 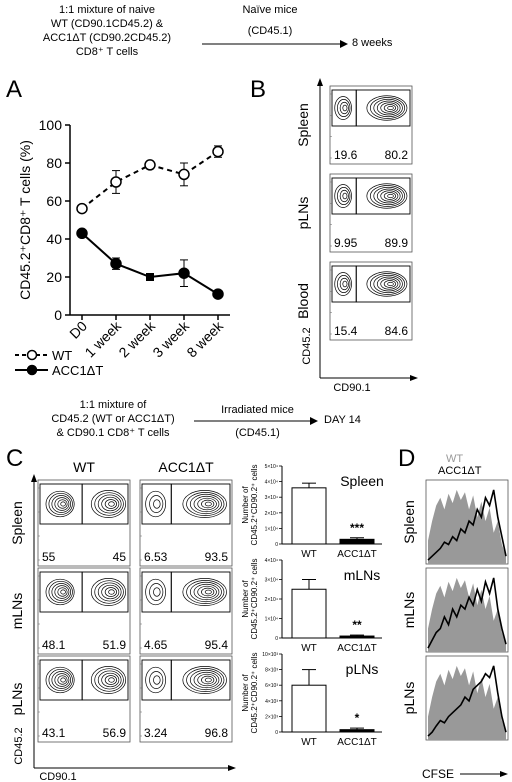 What do you see at coordinates (32, 370) in the screenshot?
I see `legend-marker` at bounding box center [32, 370].